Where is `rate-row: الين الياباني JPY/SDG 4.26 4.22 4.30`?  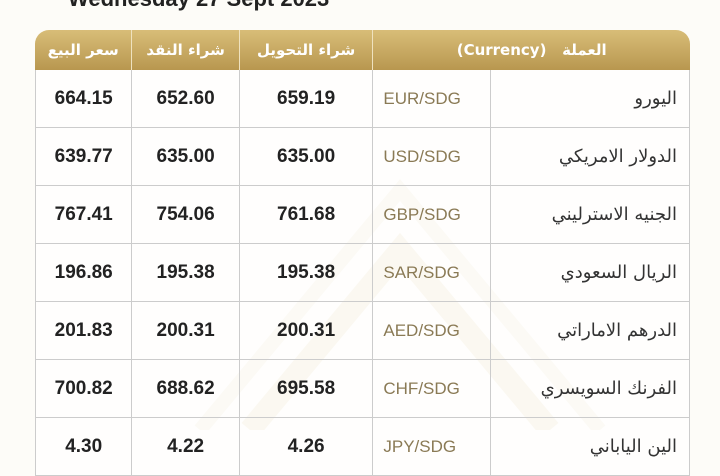
rate-row: الين الياباني JPY/SDG 4.26 4.22 4.30 is located at coordinates (362, 447).